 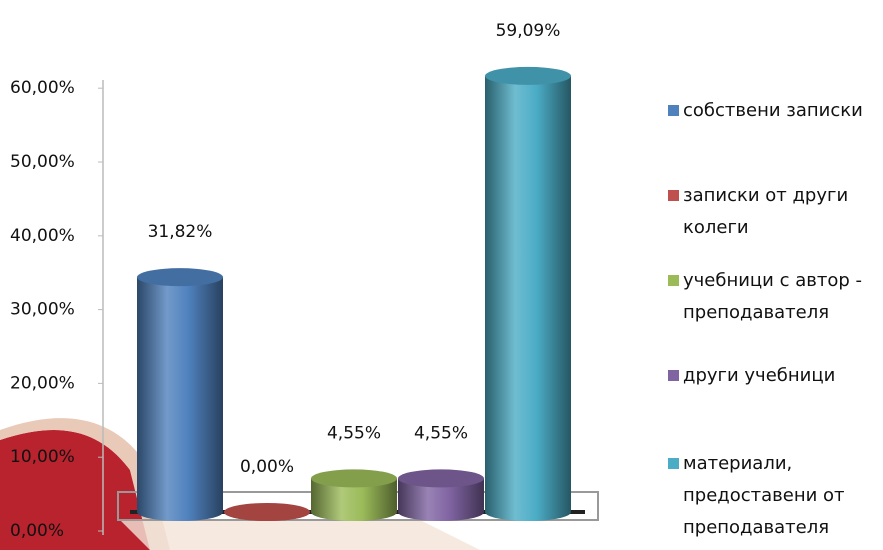 What do you see at coordinates (37, 531) in the screenshot?
I see `y-tick-label: 0,00%` at bounding box center [37, 531].